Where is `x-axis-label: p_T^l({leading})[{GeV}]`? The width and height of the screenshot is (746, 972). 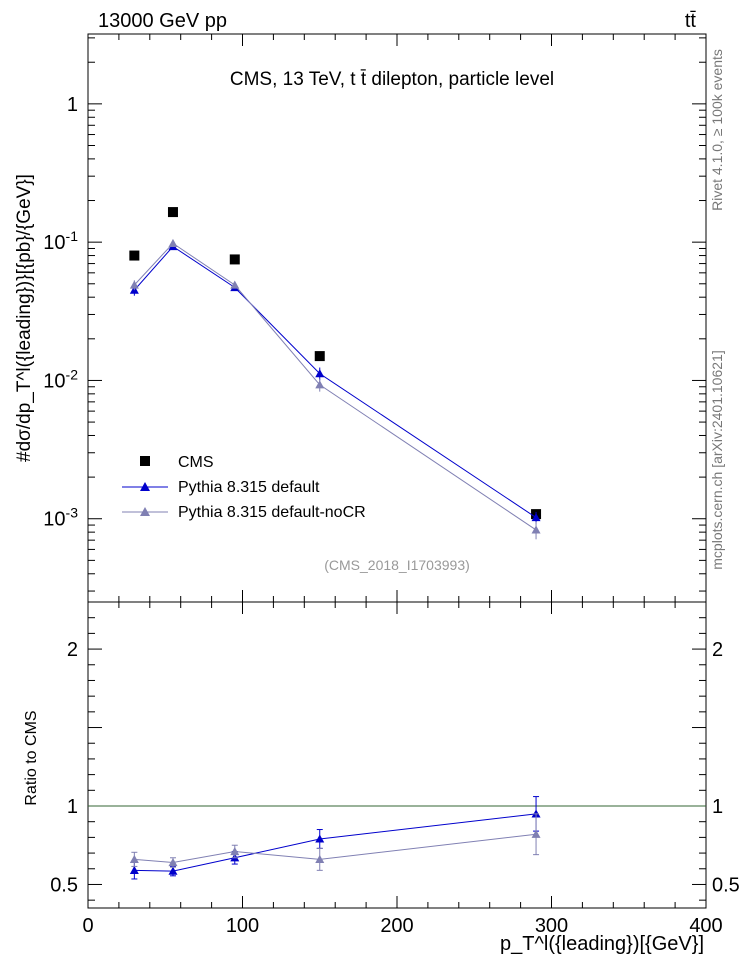
x-axis-label: p_T^l({leading})[{GeV}] is located at coordinates (602, 944).